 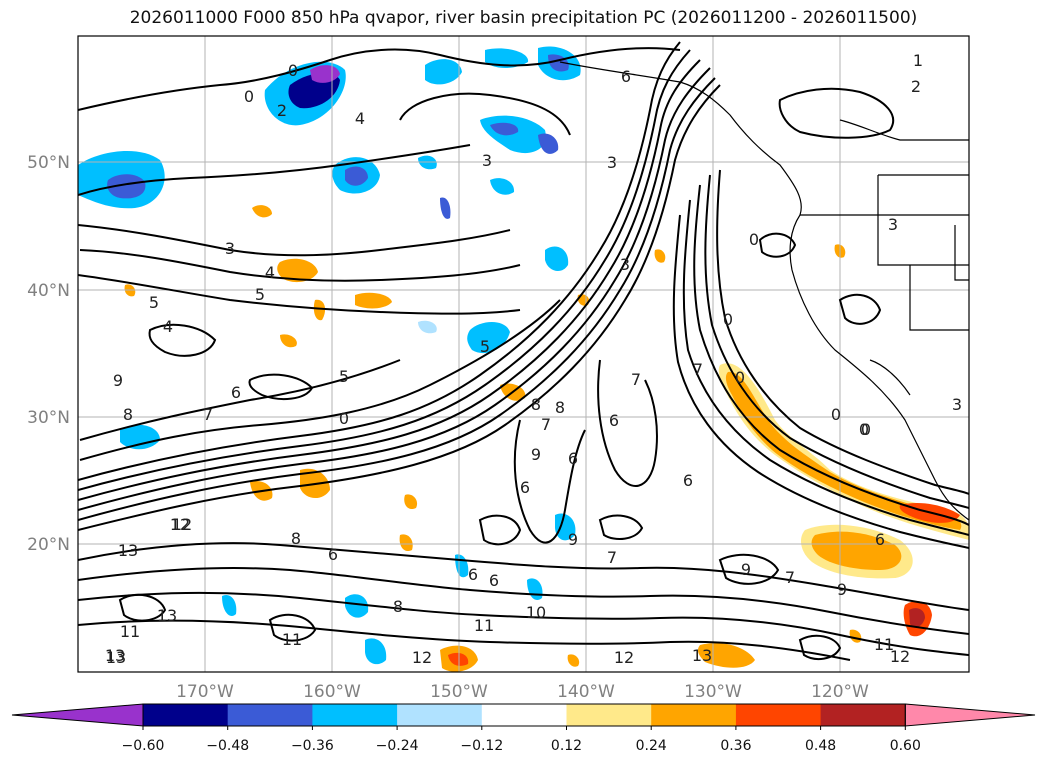 I want to click on lon-label: 150°W, so click(x=459, y=692).